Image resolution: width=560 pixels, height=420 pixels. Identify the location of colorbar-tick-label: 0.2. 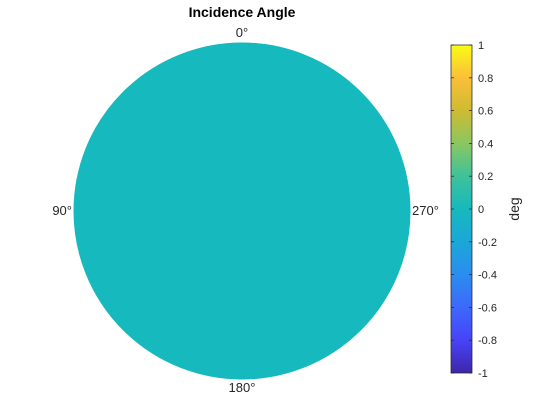
(485, 177).